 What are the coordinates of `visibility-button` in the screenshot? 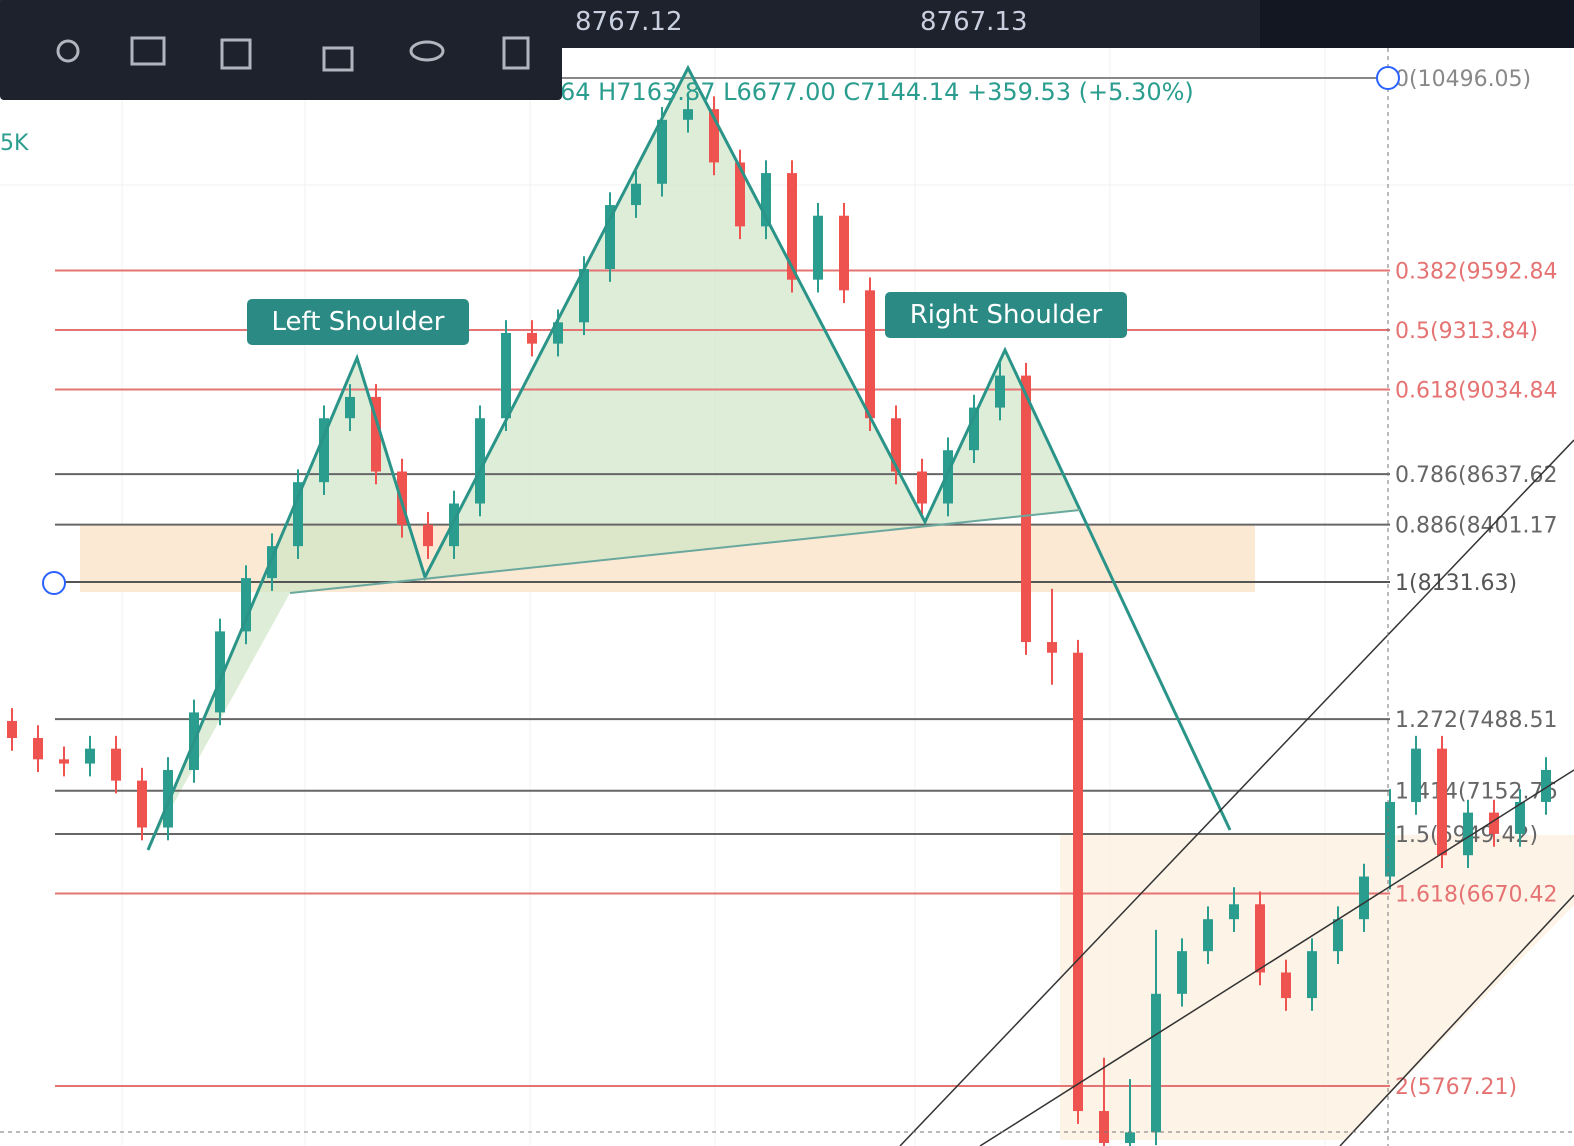 It's located at (427, 51).